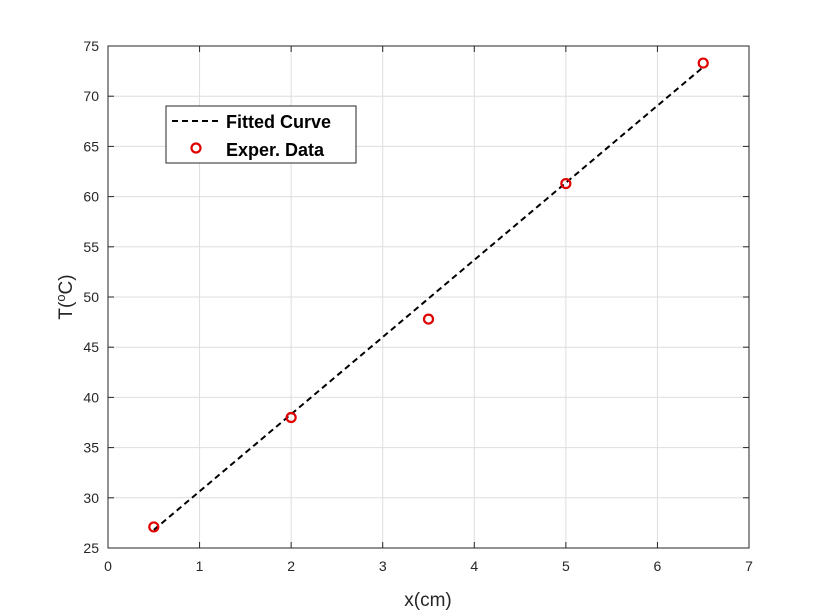  I want to click on x-tick-label: 1, so click(200, 566).